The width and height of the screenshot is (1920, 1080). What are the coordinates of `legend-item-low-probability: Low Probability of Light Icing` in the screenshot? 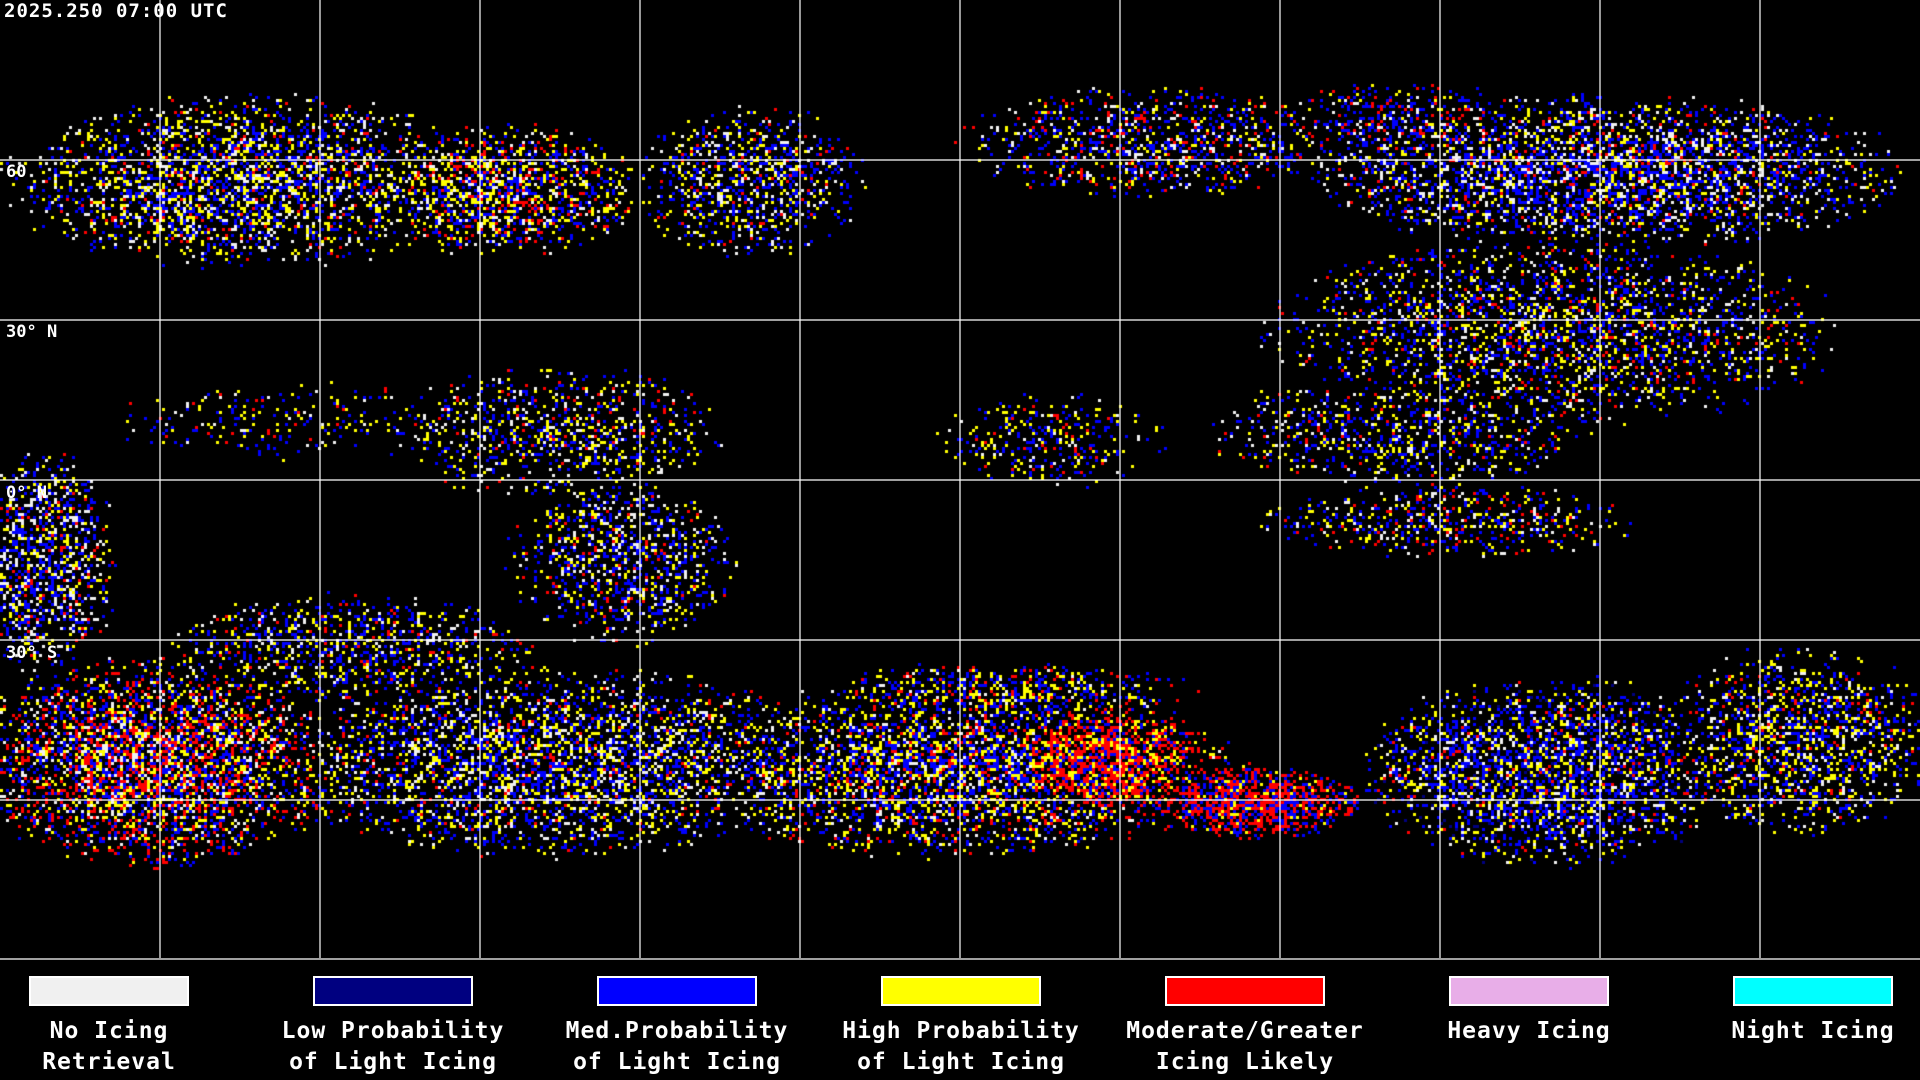 It's located at (393, 1026).